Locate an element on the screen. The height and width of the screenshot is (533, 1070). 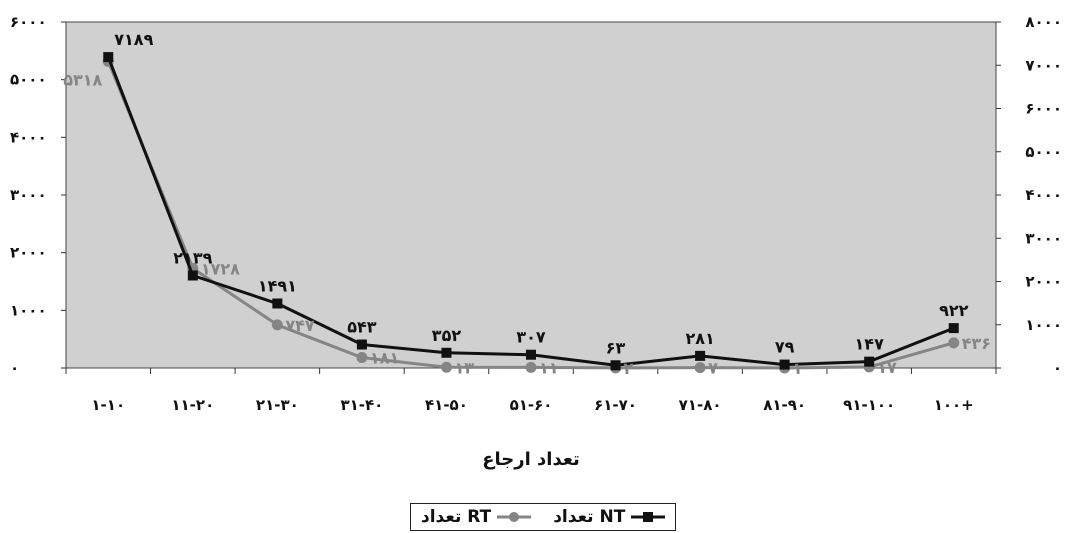
x-tick-label: ۶۱-۷۰ is located at coordinates (615, 405).